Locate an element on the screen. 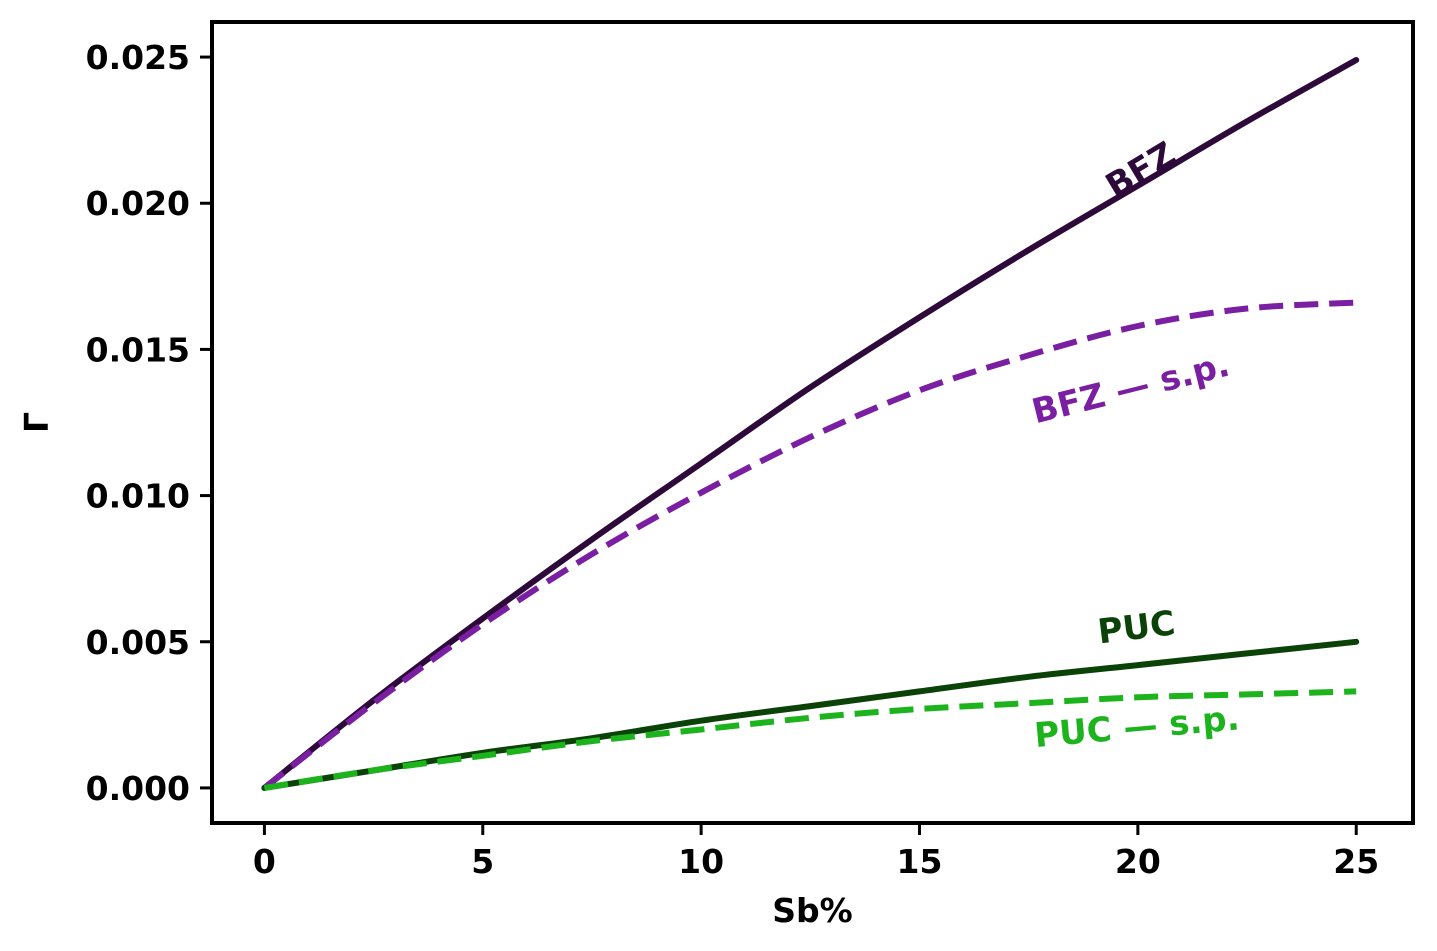 The height and width of the screenshot is (951, 1437). y-tick-label: 0.015 is located at coordinates (138, 349).